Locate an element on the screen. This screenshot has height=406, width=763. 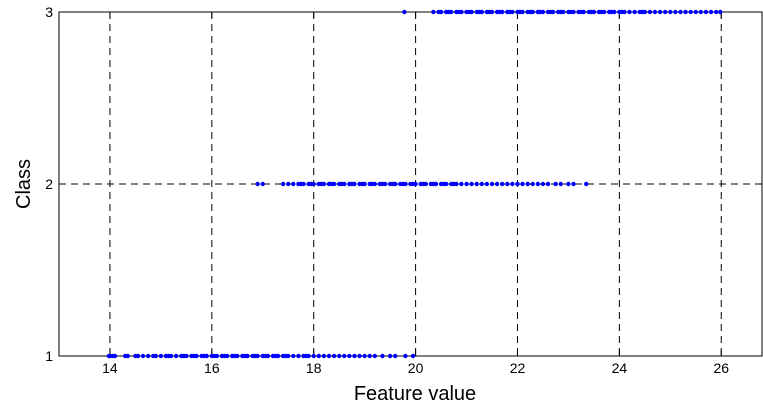
x-tick-label: 24 is located at coordinates (620, 368).